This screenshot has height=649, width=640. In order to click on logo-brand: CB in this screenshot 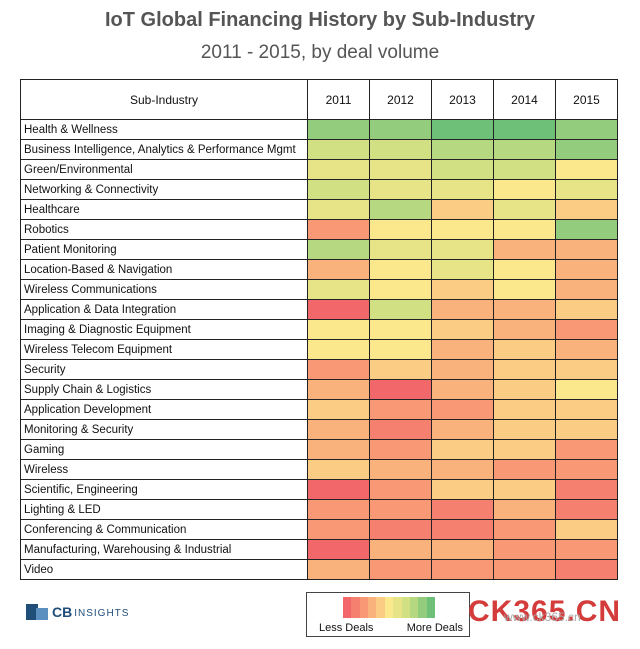, I will do `click(62, 612)`.